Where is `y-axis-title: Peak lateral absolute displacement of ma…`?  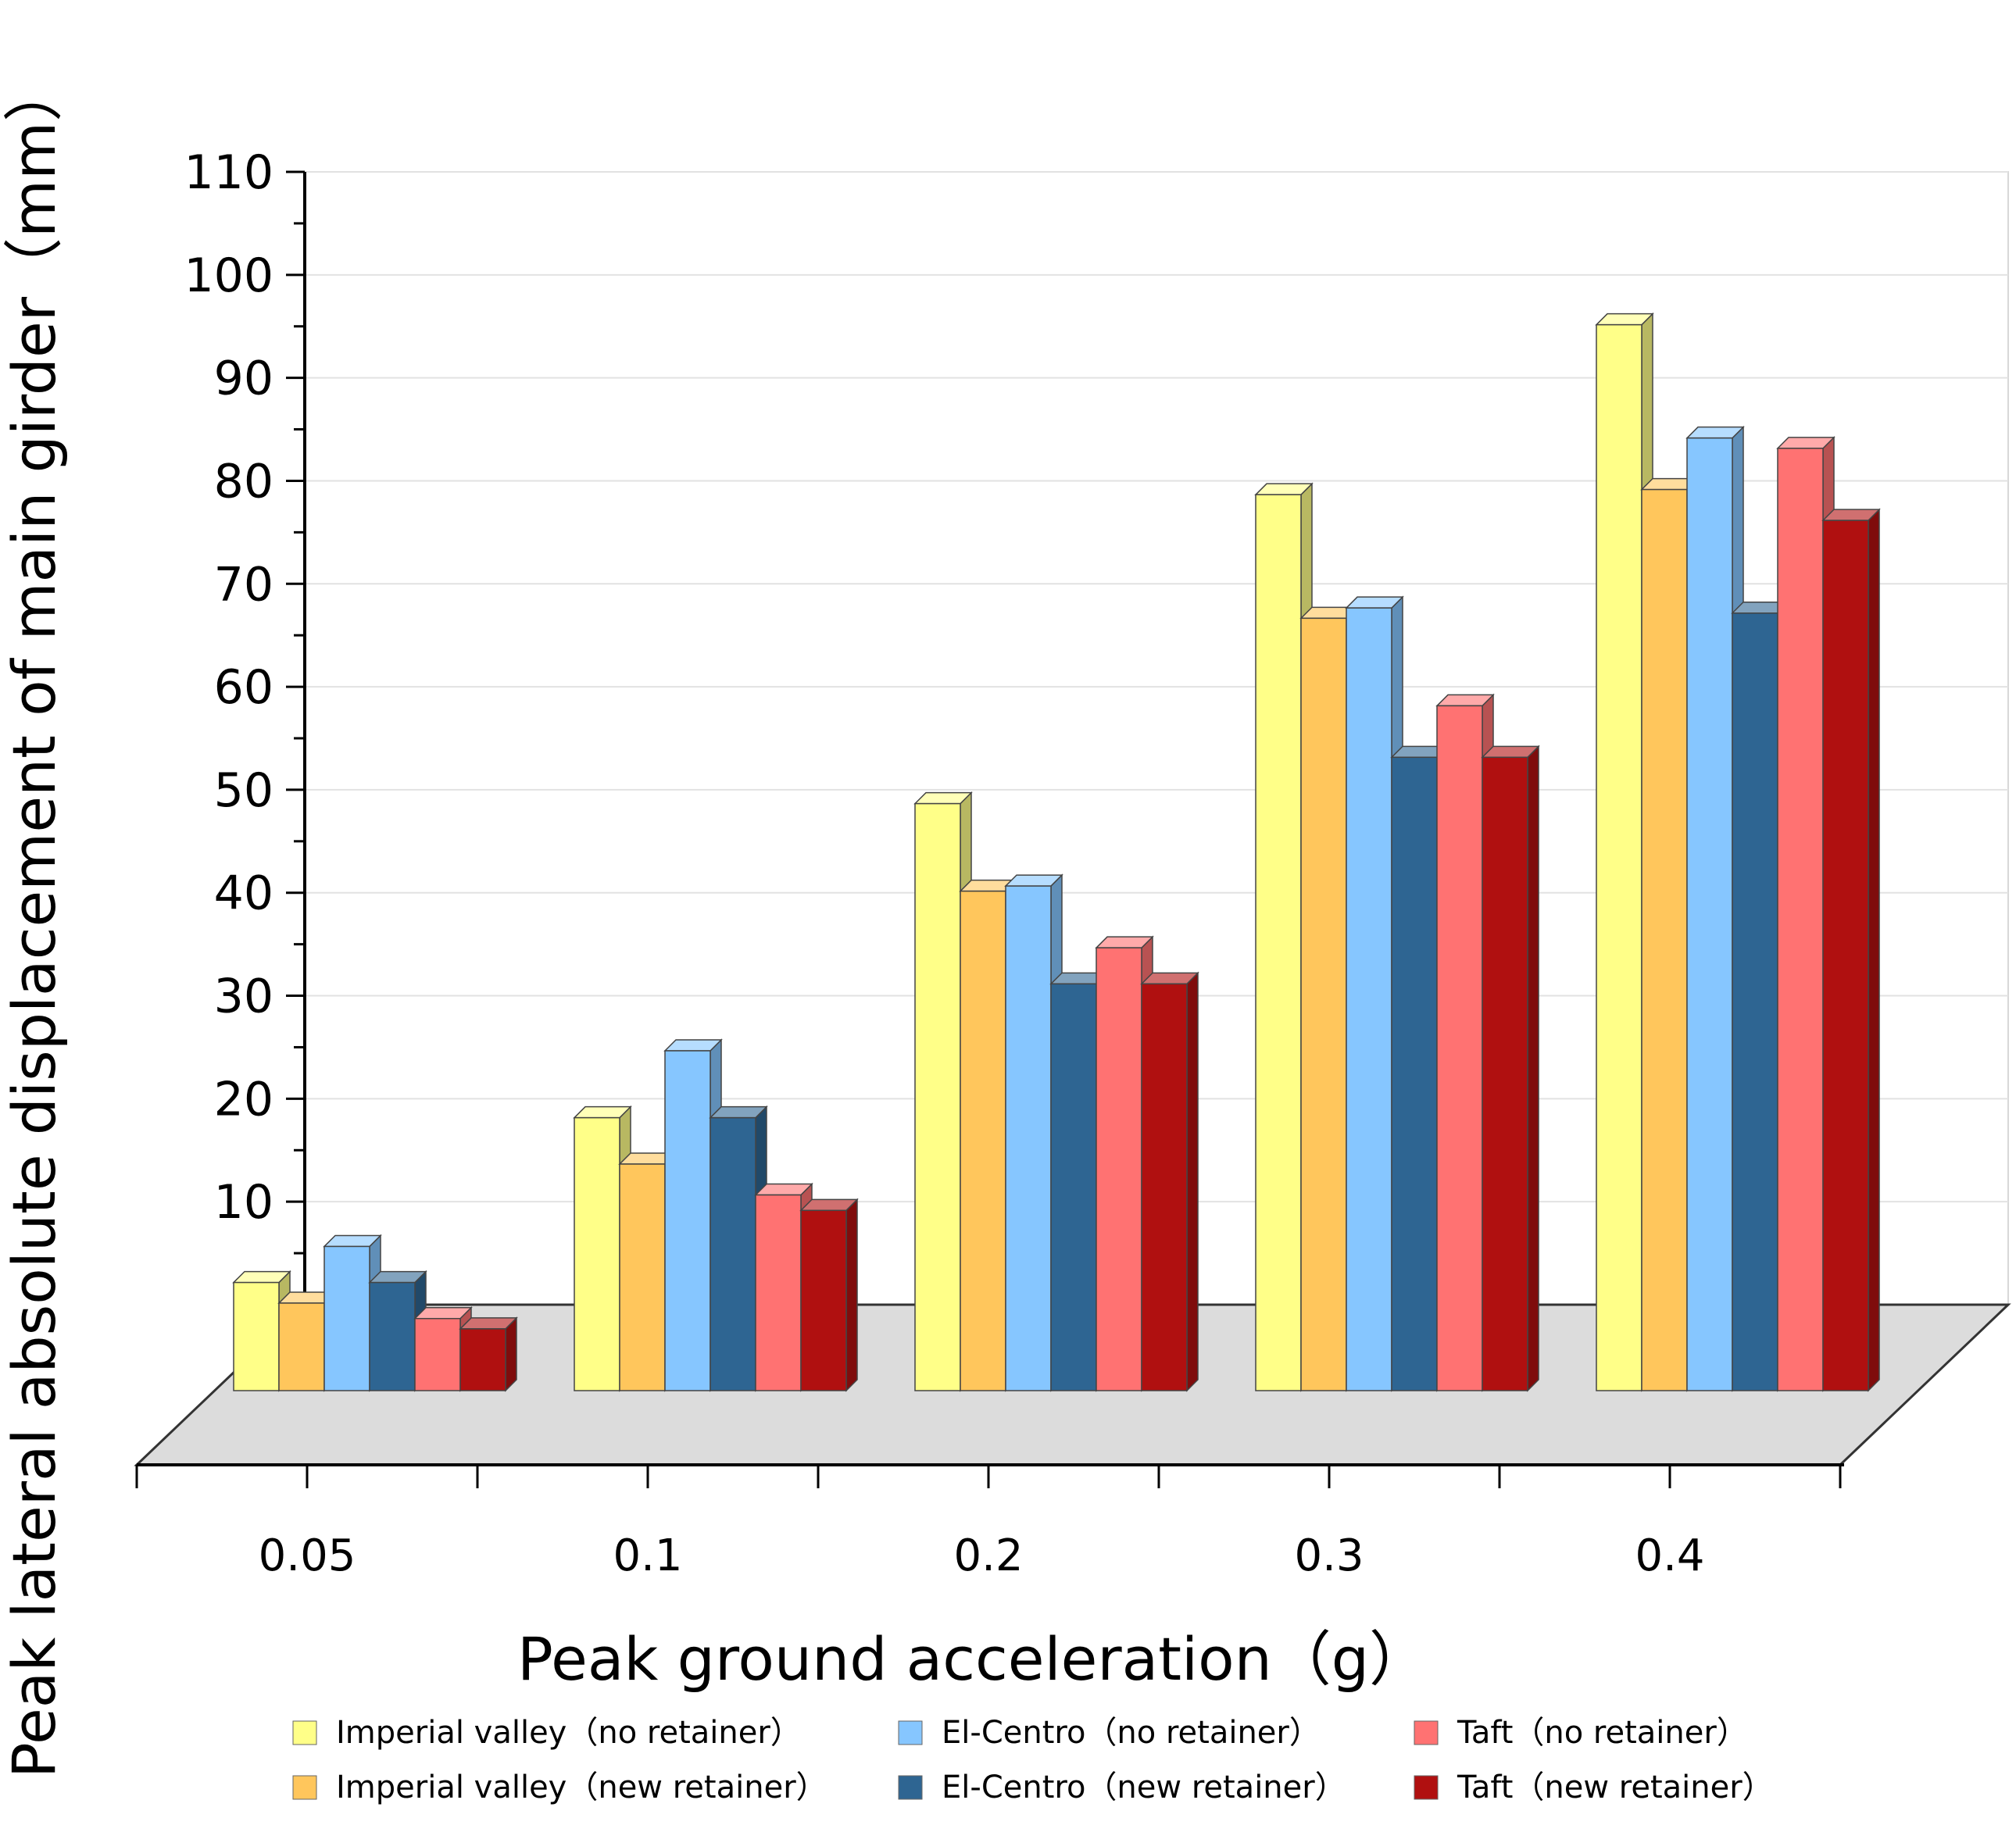 y-axis-title: Peak lateral absolute displacement of ma… is located at coordinates (34, 920).